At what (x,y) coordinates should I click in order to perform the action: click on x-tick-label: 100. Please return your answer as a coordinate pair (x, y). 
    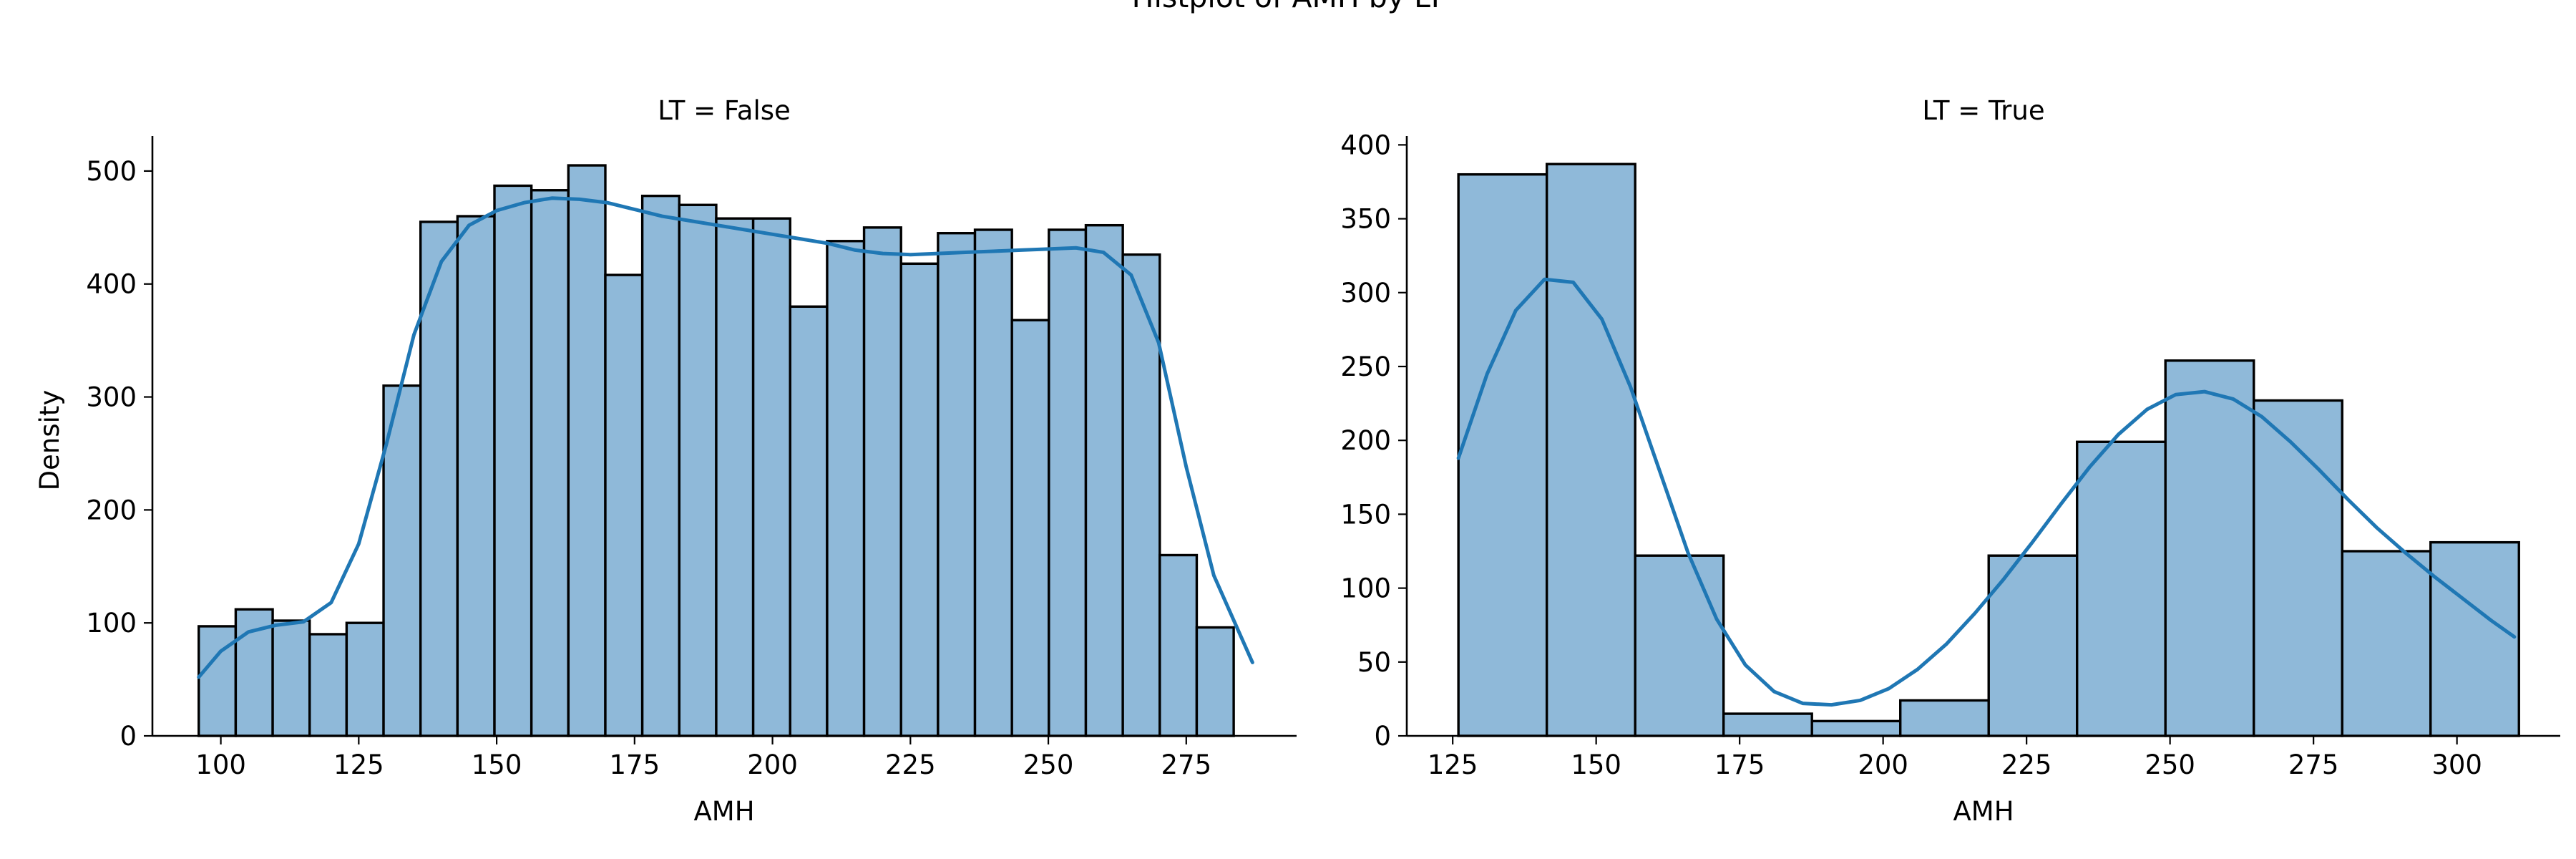
    Looking at the image, I should click on (220, 764).